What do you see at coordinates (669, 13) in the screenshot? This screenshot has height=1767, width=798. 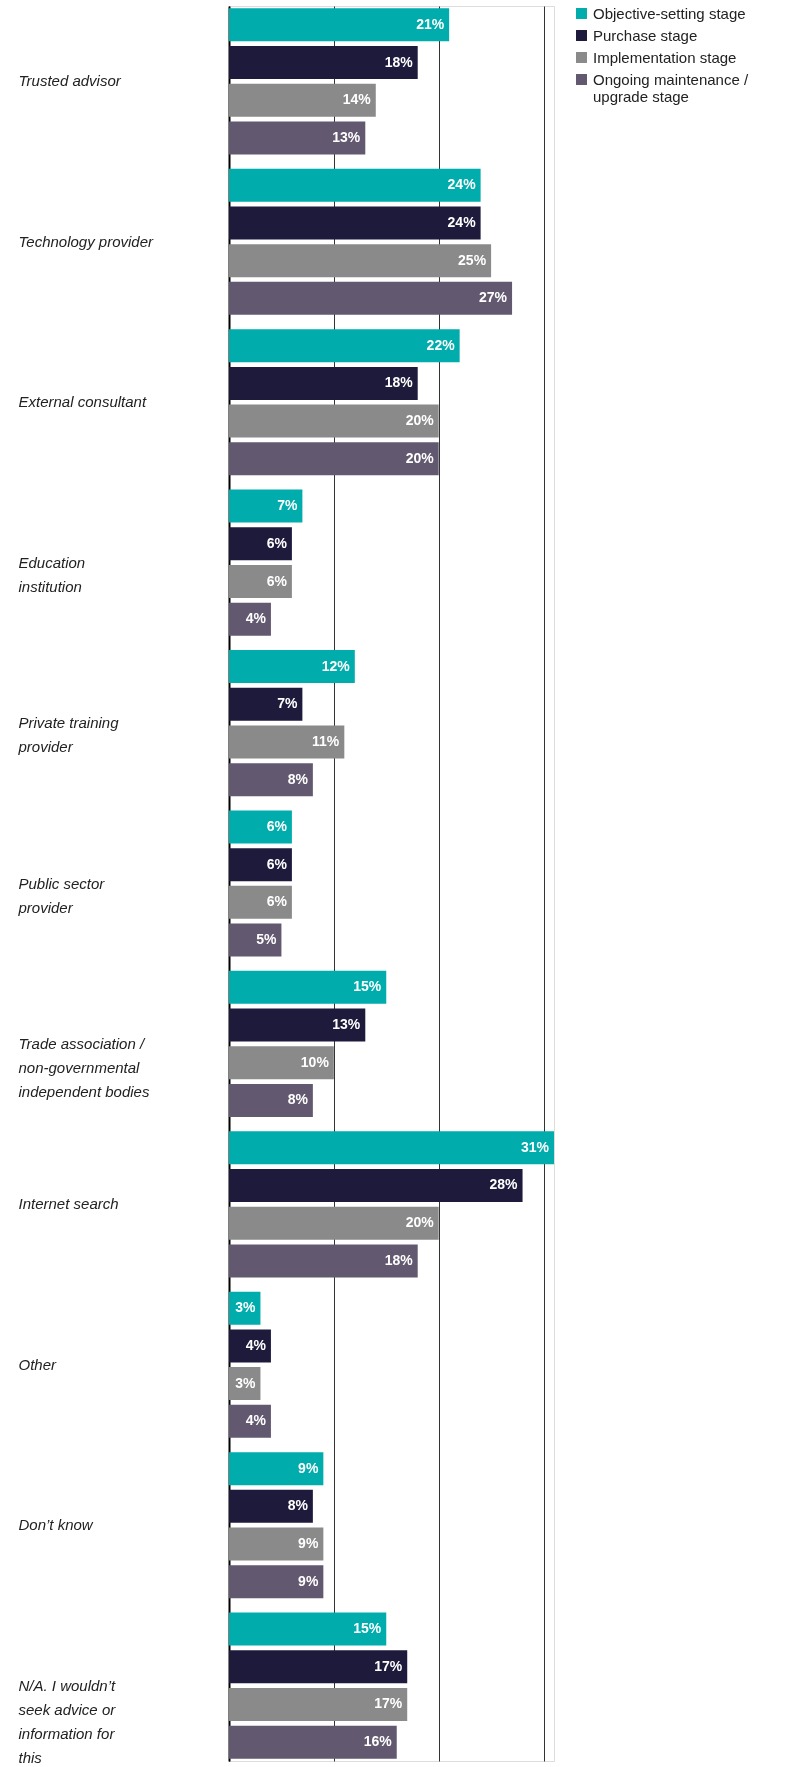 I see `legend-label: Objective-setting stage` at bounding box center [669, 13].